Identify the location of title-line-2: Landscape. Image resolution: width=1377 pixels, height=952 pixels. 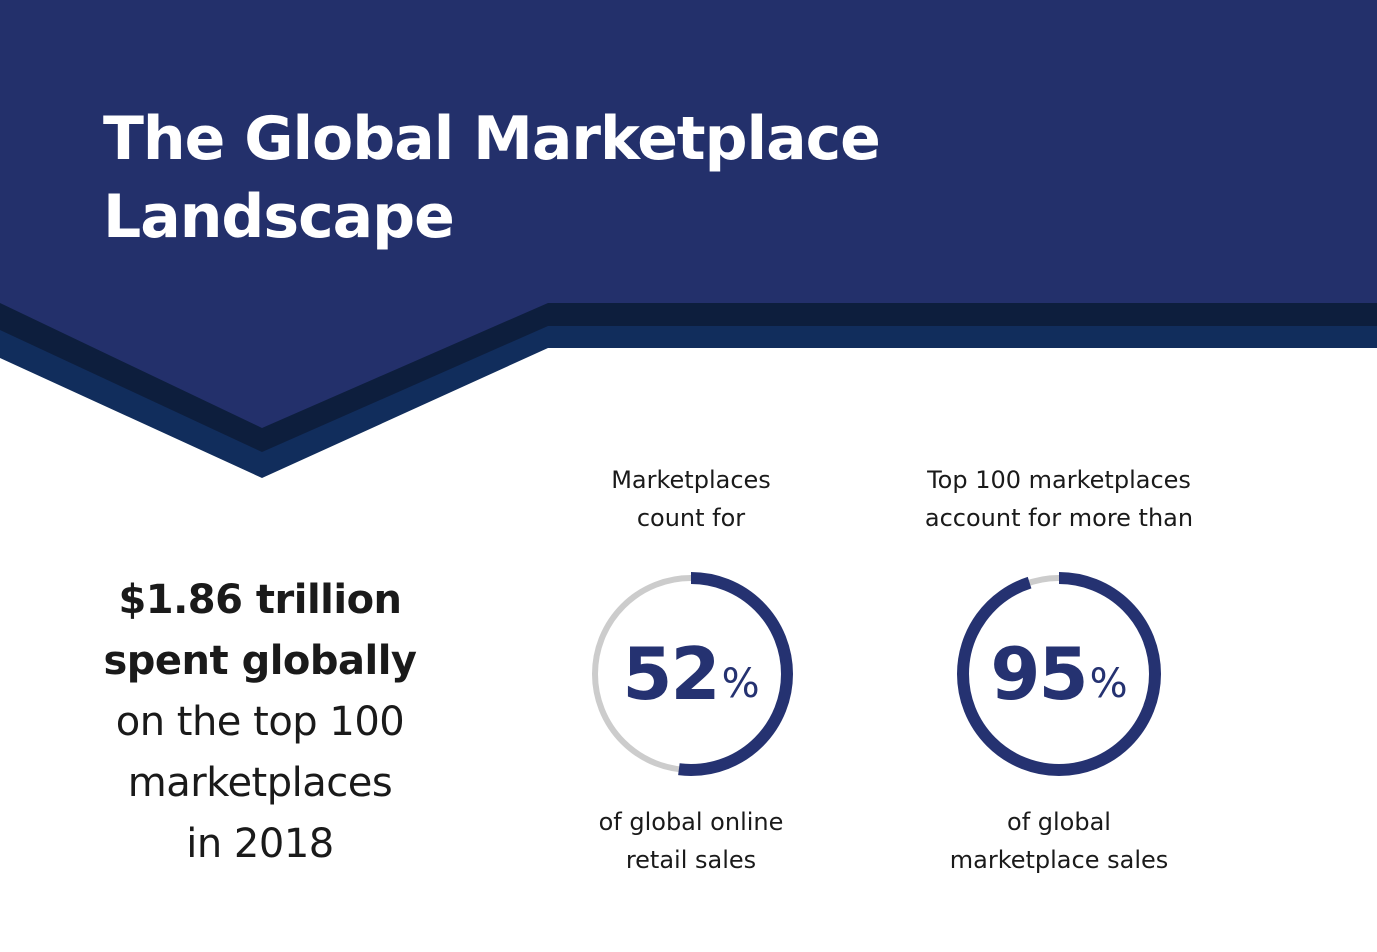
(279, 217).